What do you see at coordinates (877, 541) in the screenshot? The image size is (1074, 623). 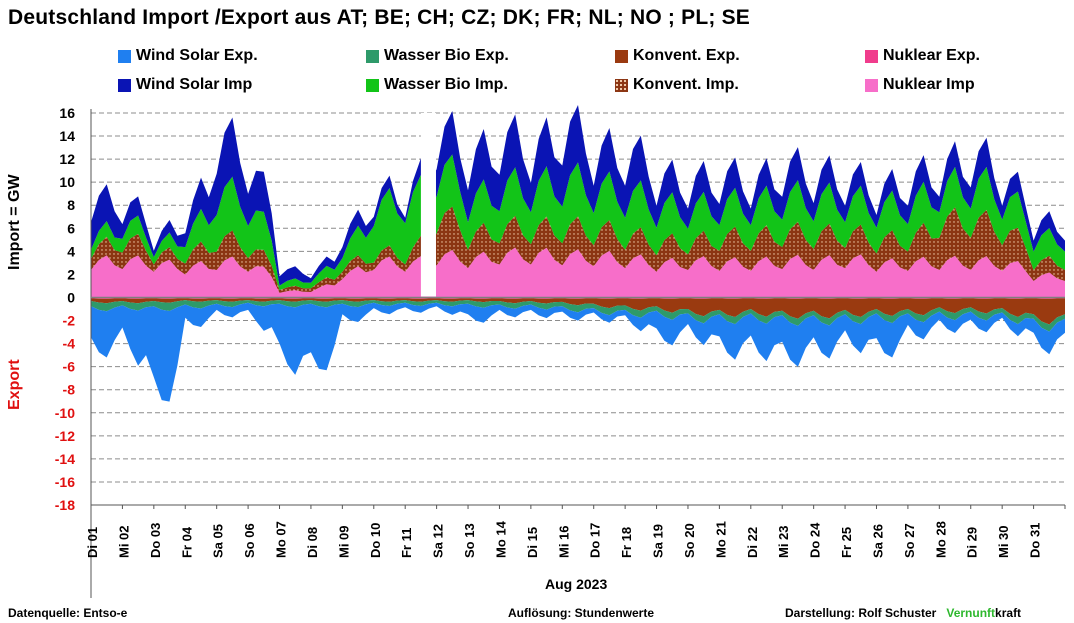 I see `x-tick-label: Sa 26` at bounding box center [877, 541].